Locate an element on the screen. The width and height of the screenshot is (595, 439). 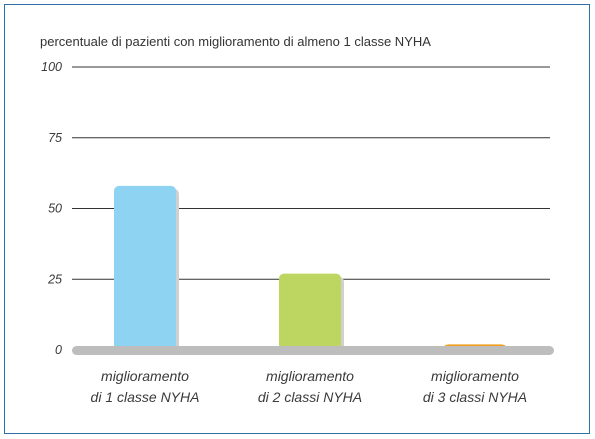
category-label: di 2 classi NYHA is located at coordinates (310, 397).